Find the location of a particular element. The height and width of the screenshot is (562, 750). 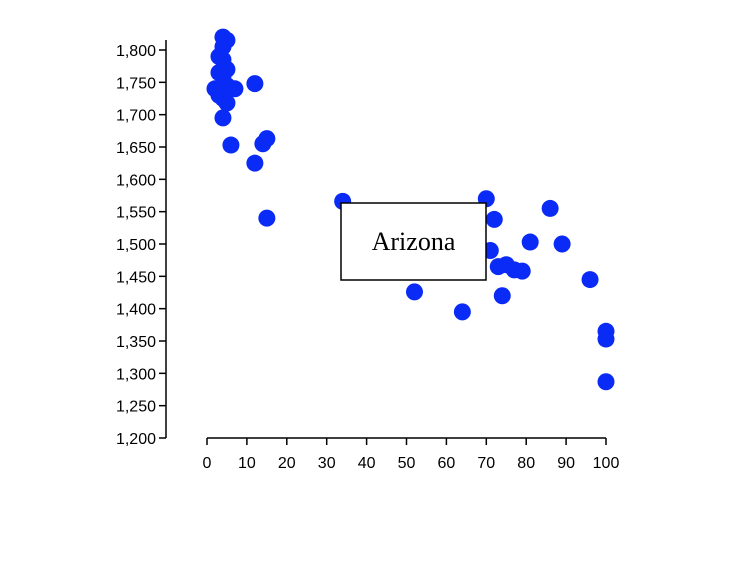

y-tick-label: 1,600 is located at coordinates (136, 180).